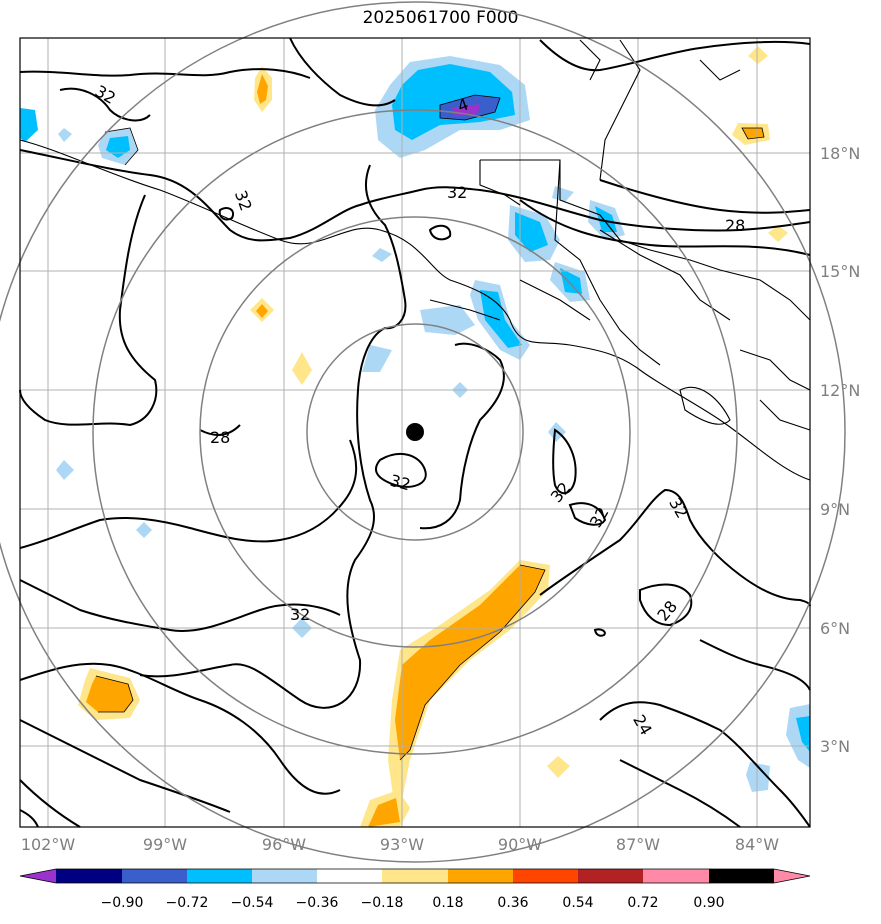 The image size is (881, 924). I want to click on colorbar-arrow-right, so click(792, 876).